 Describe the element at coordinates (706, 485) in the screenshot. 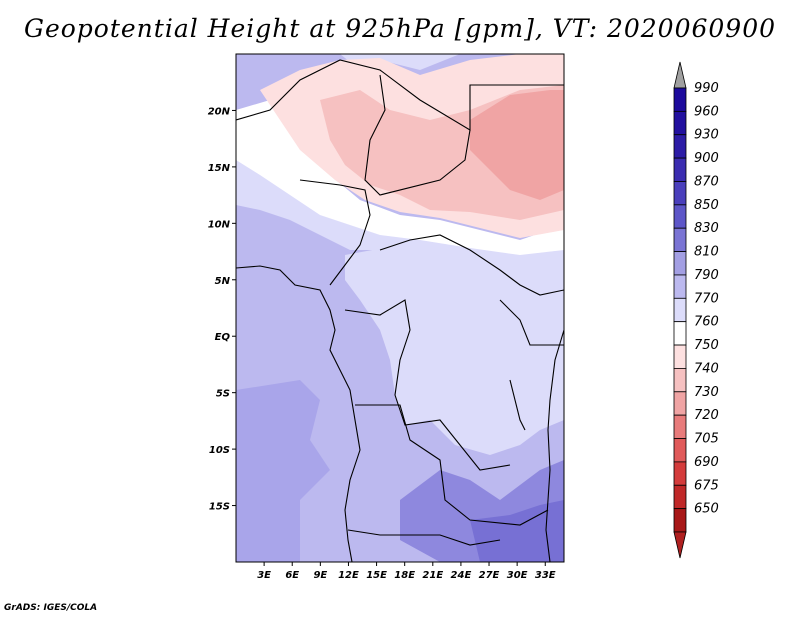

I see `colorbar-label: 675` at that location.